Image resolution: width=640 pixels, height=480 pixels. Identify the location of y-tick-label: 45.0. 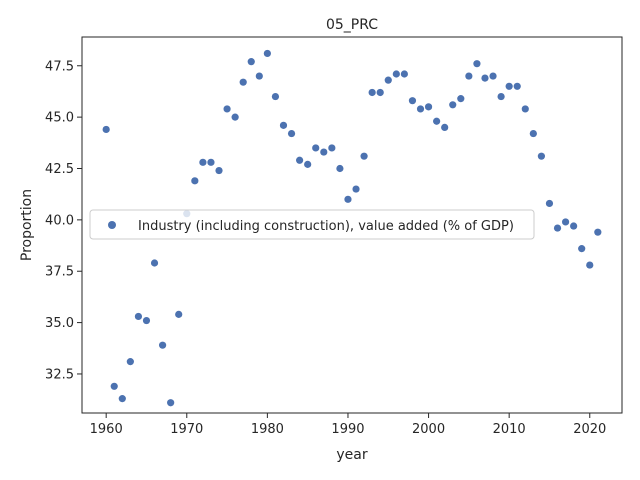
(59, 118).